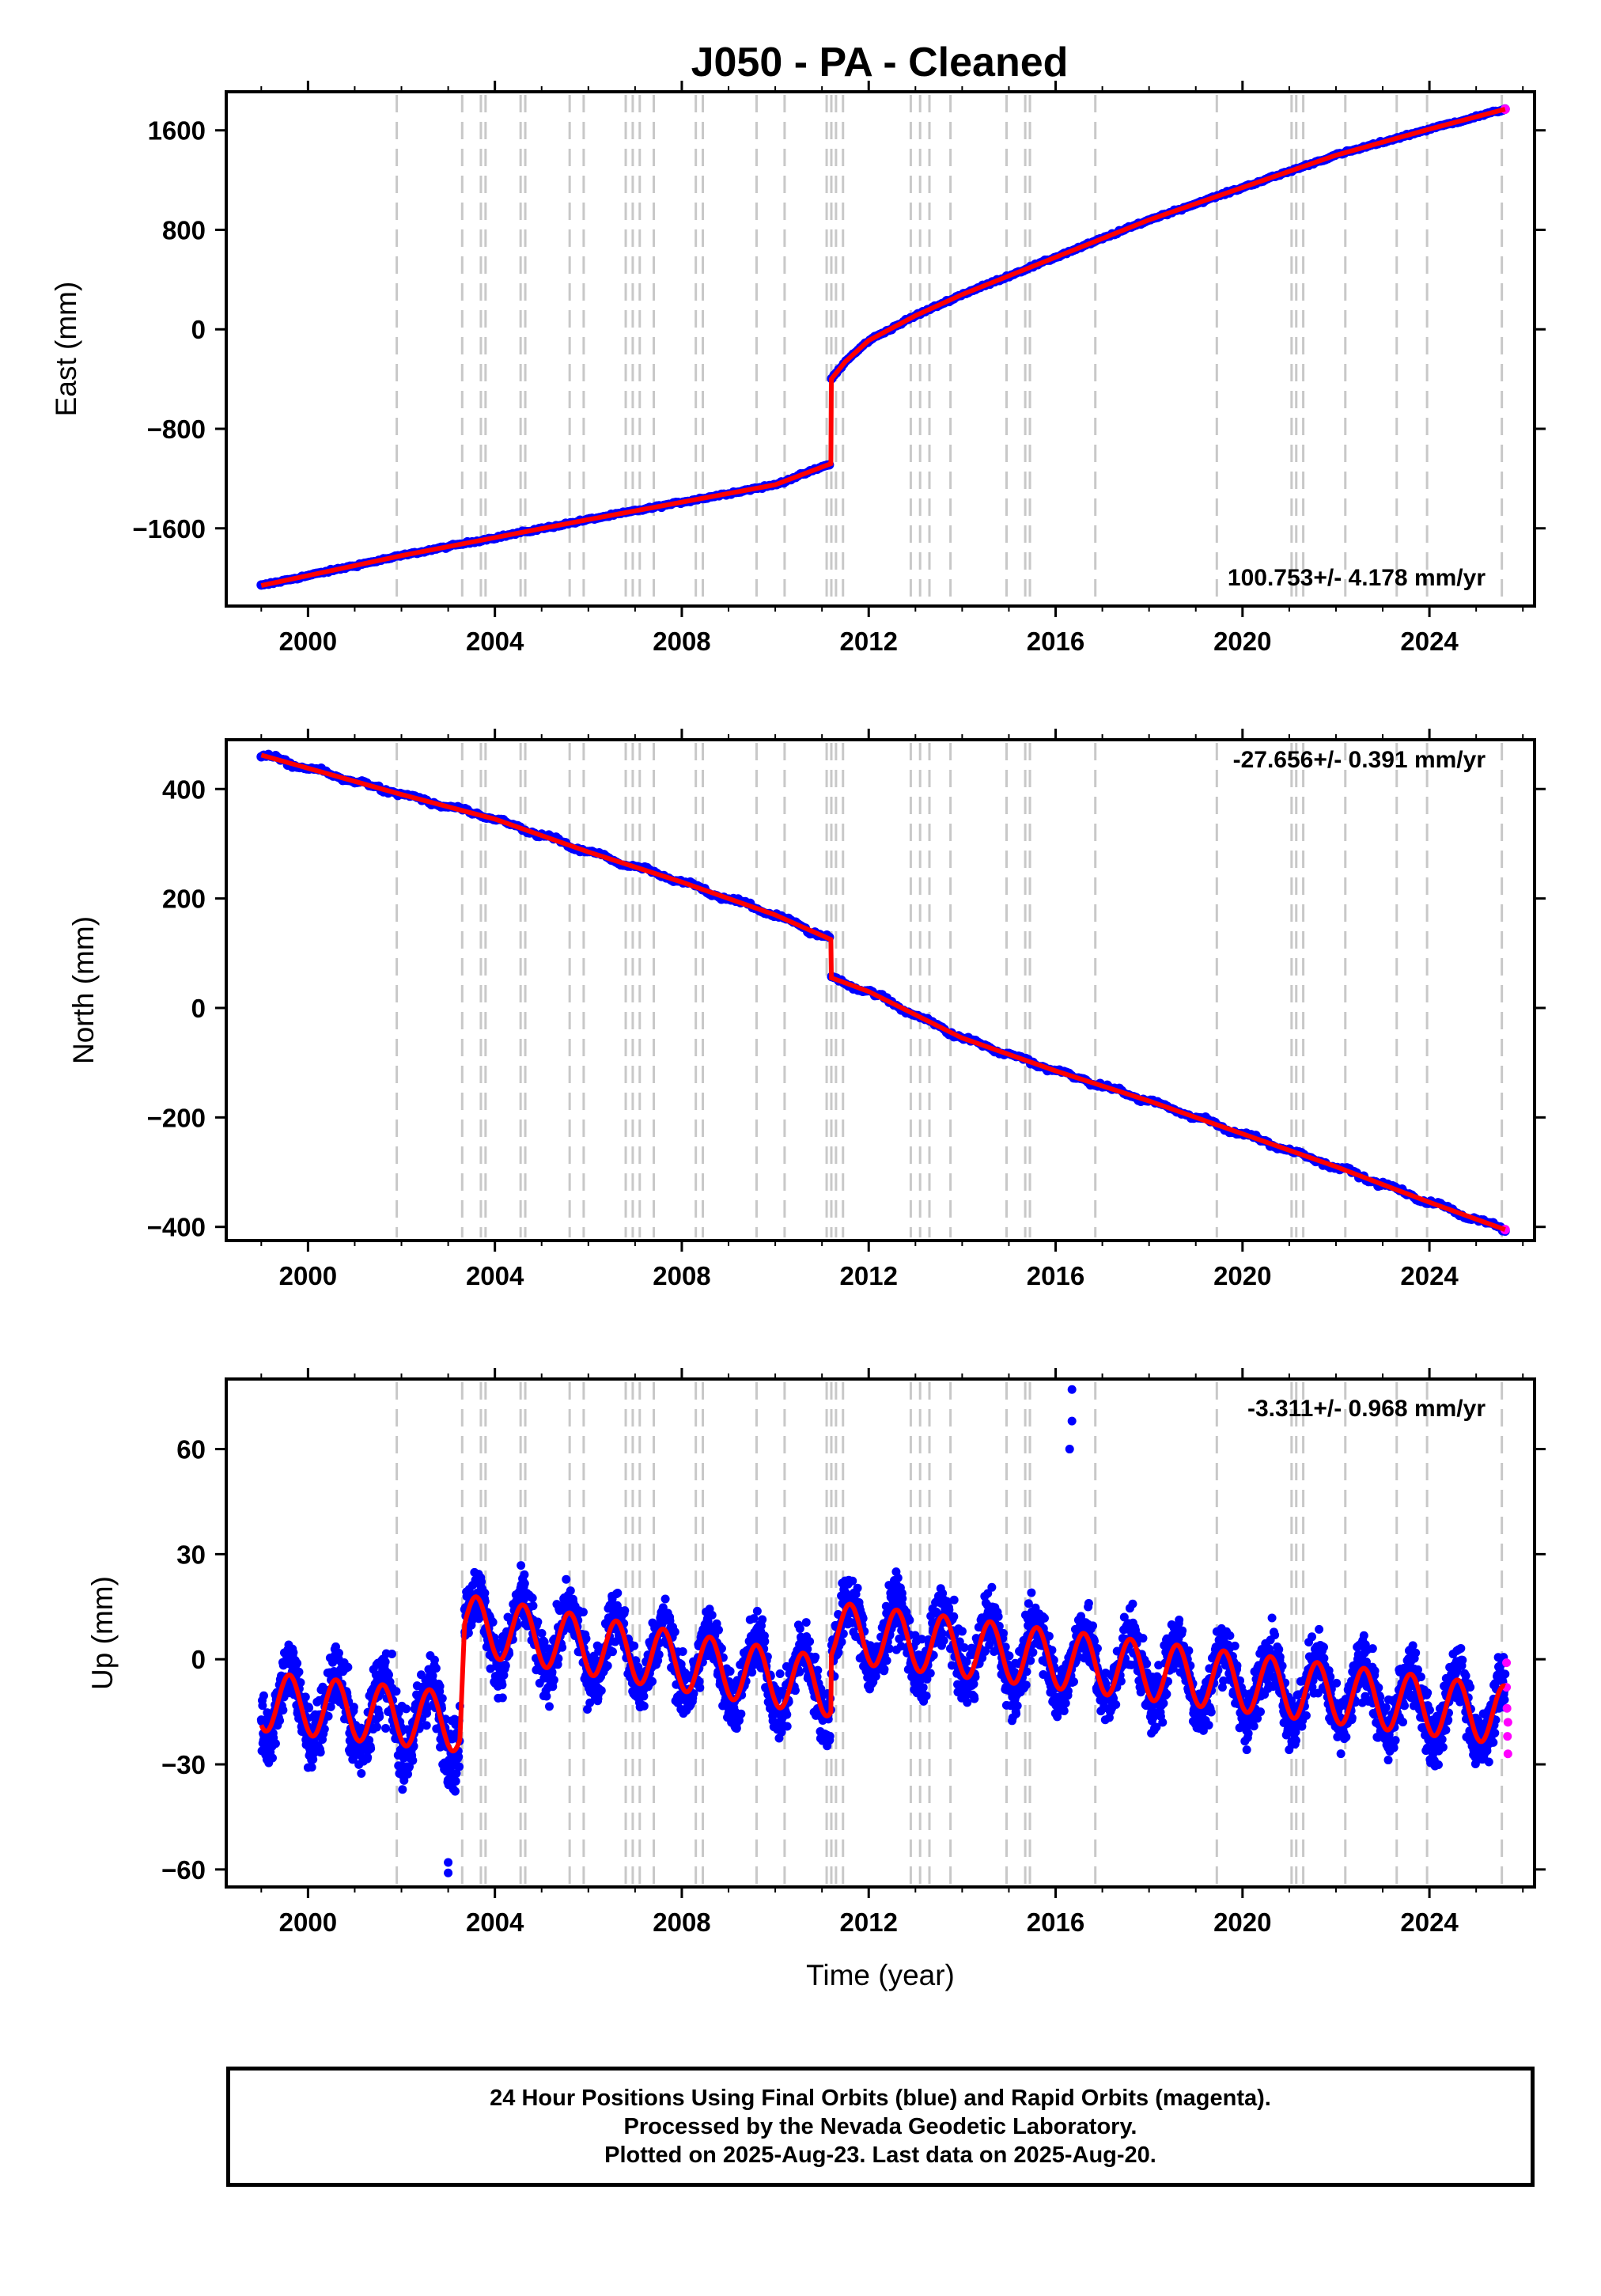 The image size is (1601, 2296). Describe the element at coordinates (176, 1118) in the screenshot. I see `north-y-tick-label: −200` at that location.